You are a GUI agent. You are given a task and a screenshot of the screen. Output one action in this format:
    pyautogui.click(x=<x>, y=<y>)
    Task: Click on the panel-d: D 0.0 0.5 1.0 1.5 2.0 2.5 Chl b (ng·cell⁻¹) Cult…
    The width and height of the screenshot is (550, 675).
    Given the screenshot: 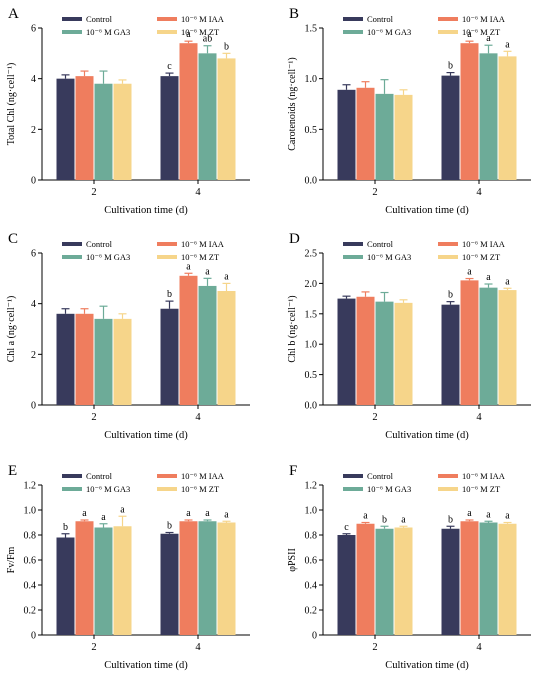 What is the action you would take?
    pyautogui.click(x=409, y=336)
    